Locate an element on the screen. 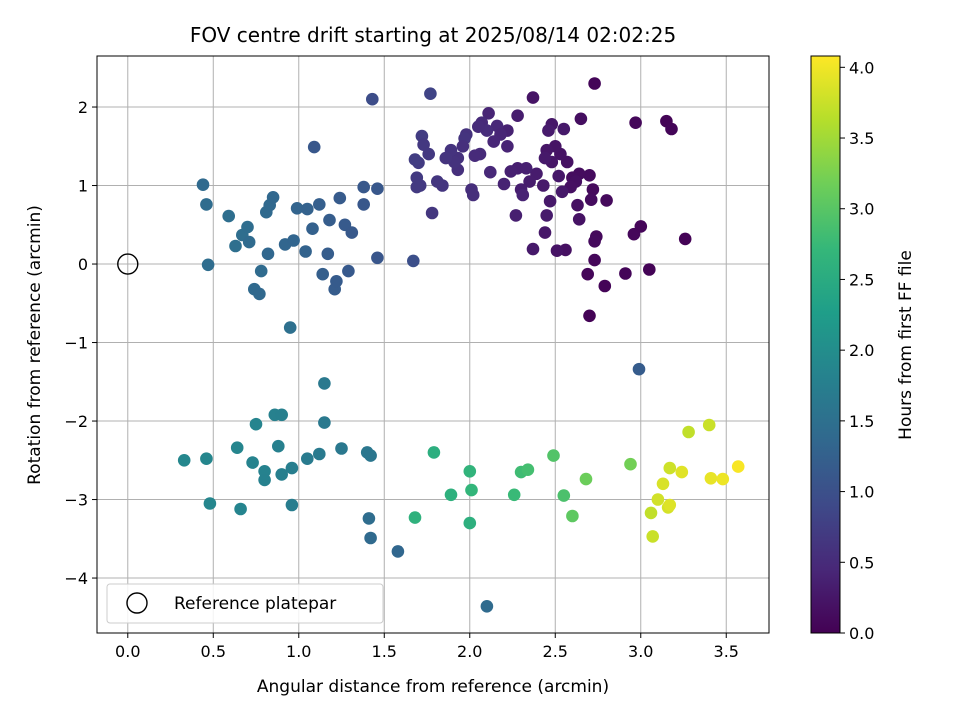 This screenshot has height=720, width=960. y-axis: −4 −3 −2 −1 0 1 2 is located at coordinates (80, 343).